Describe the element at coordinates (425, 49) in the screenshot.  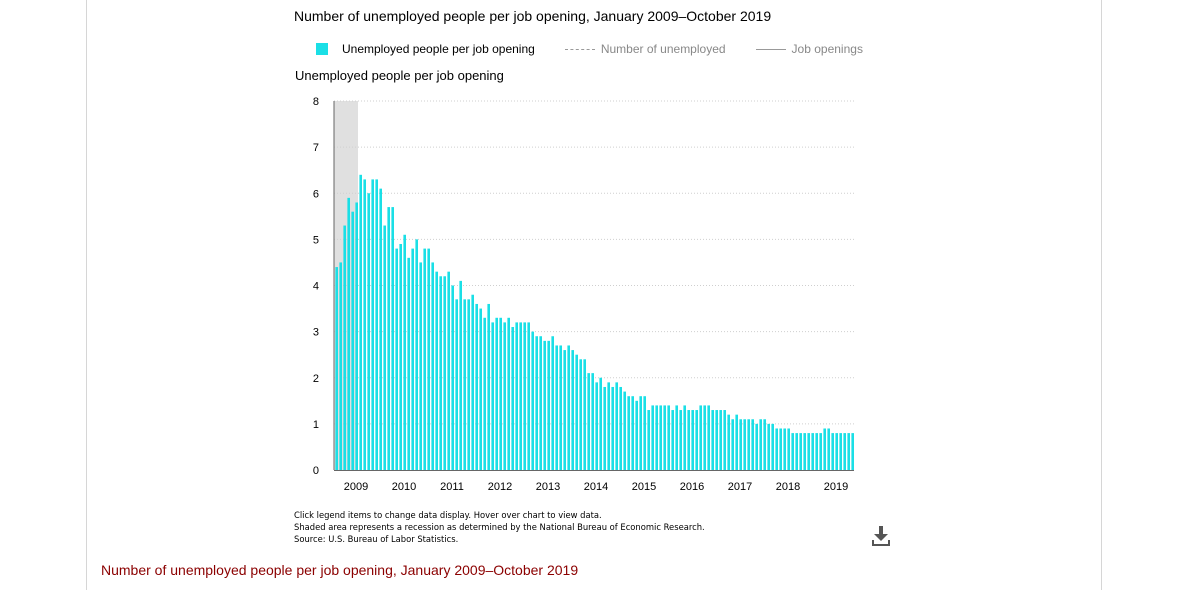
I see `legend-item-ratio: Unemployed people per job opening` at that location.